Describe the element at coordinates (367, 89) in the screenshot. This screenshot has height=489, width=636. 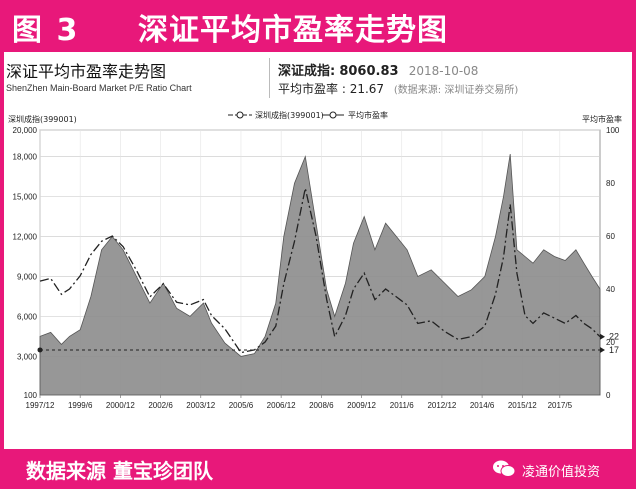
I see `pe-value: 21.67` at that location.